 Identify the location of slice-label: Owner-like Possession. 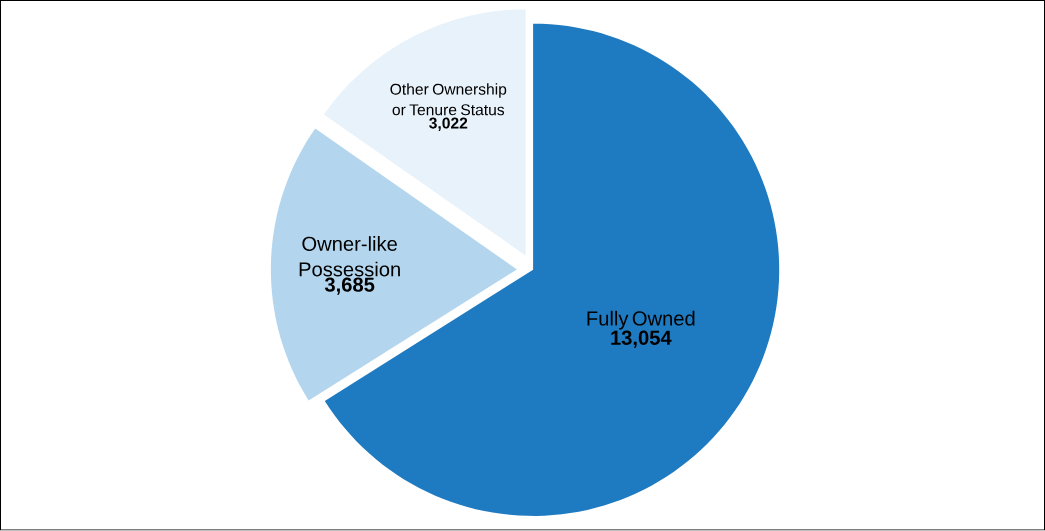
(349, 256).